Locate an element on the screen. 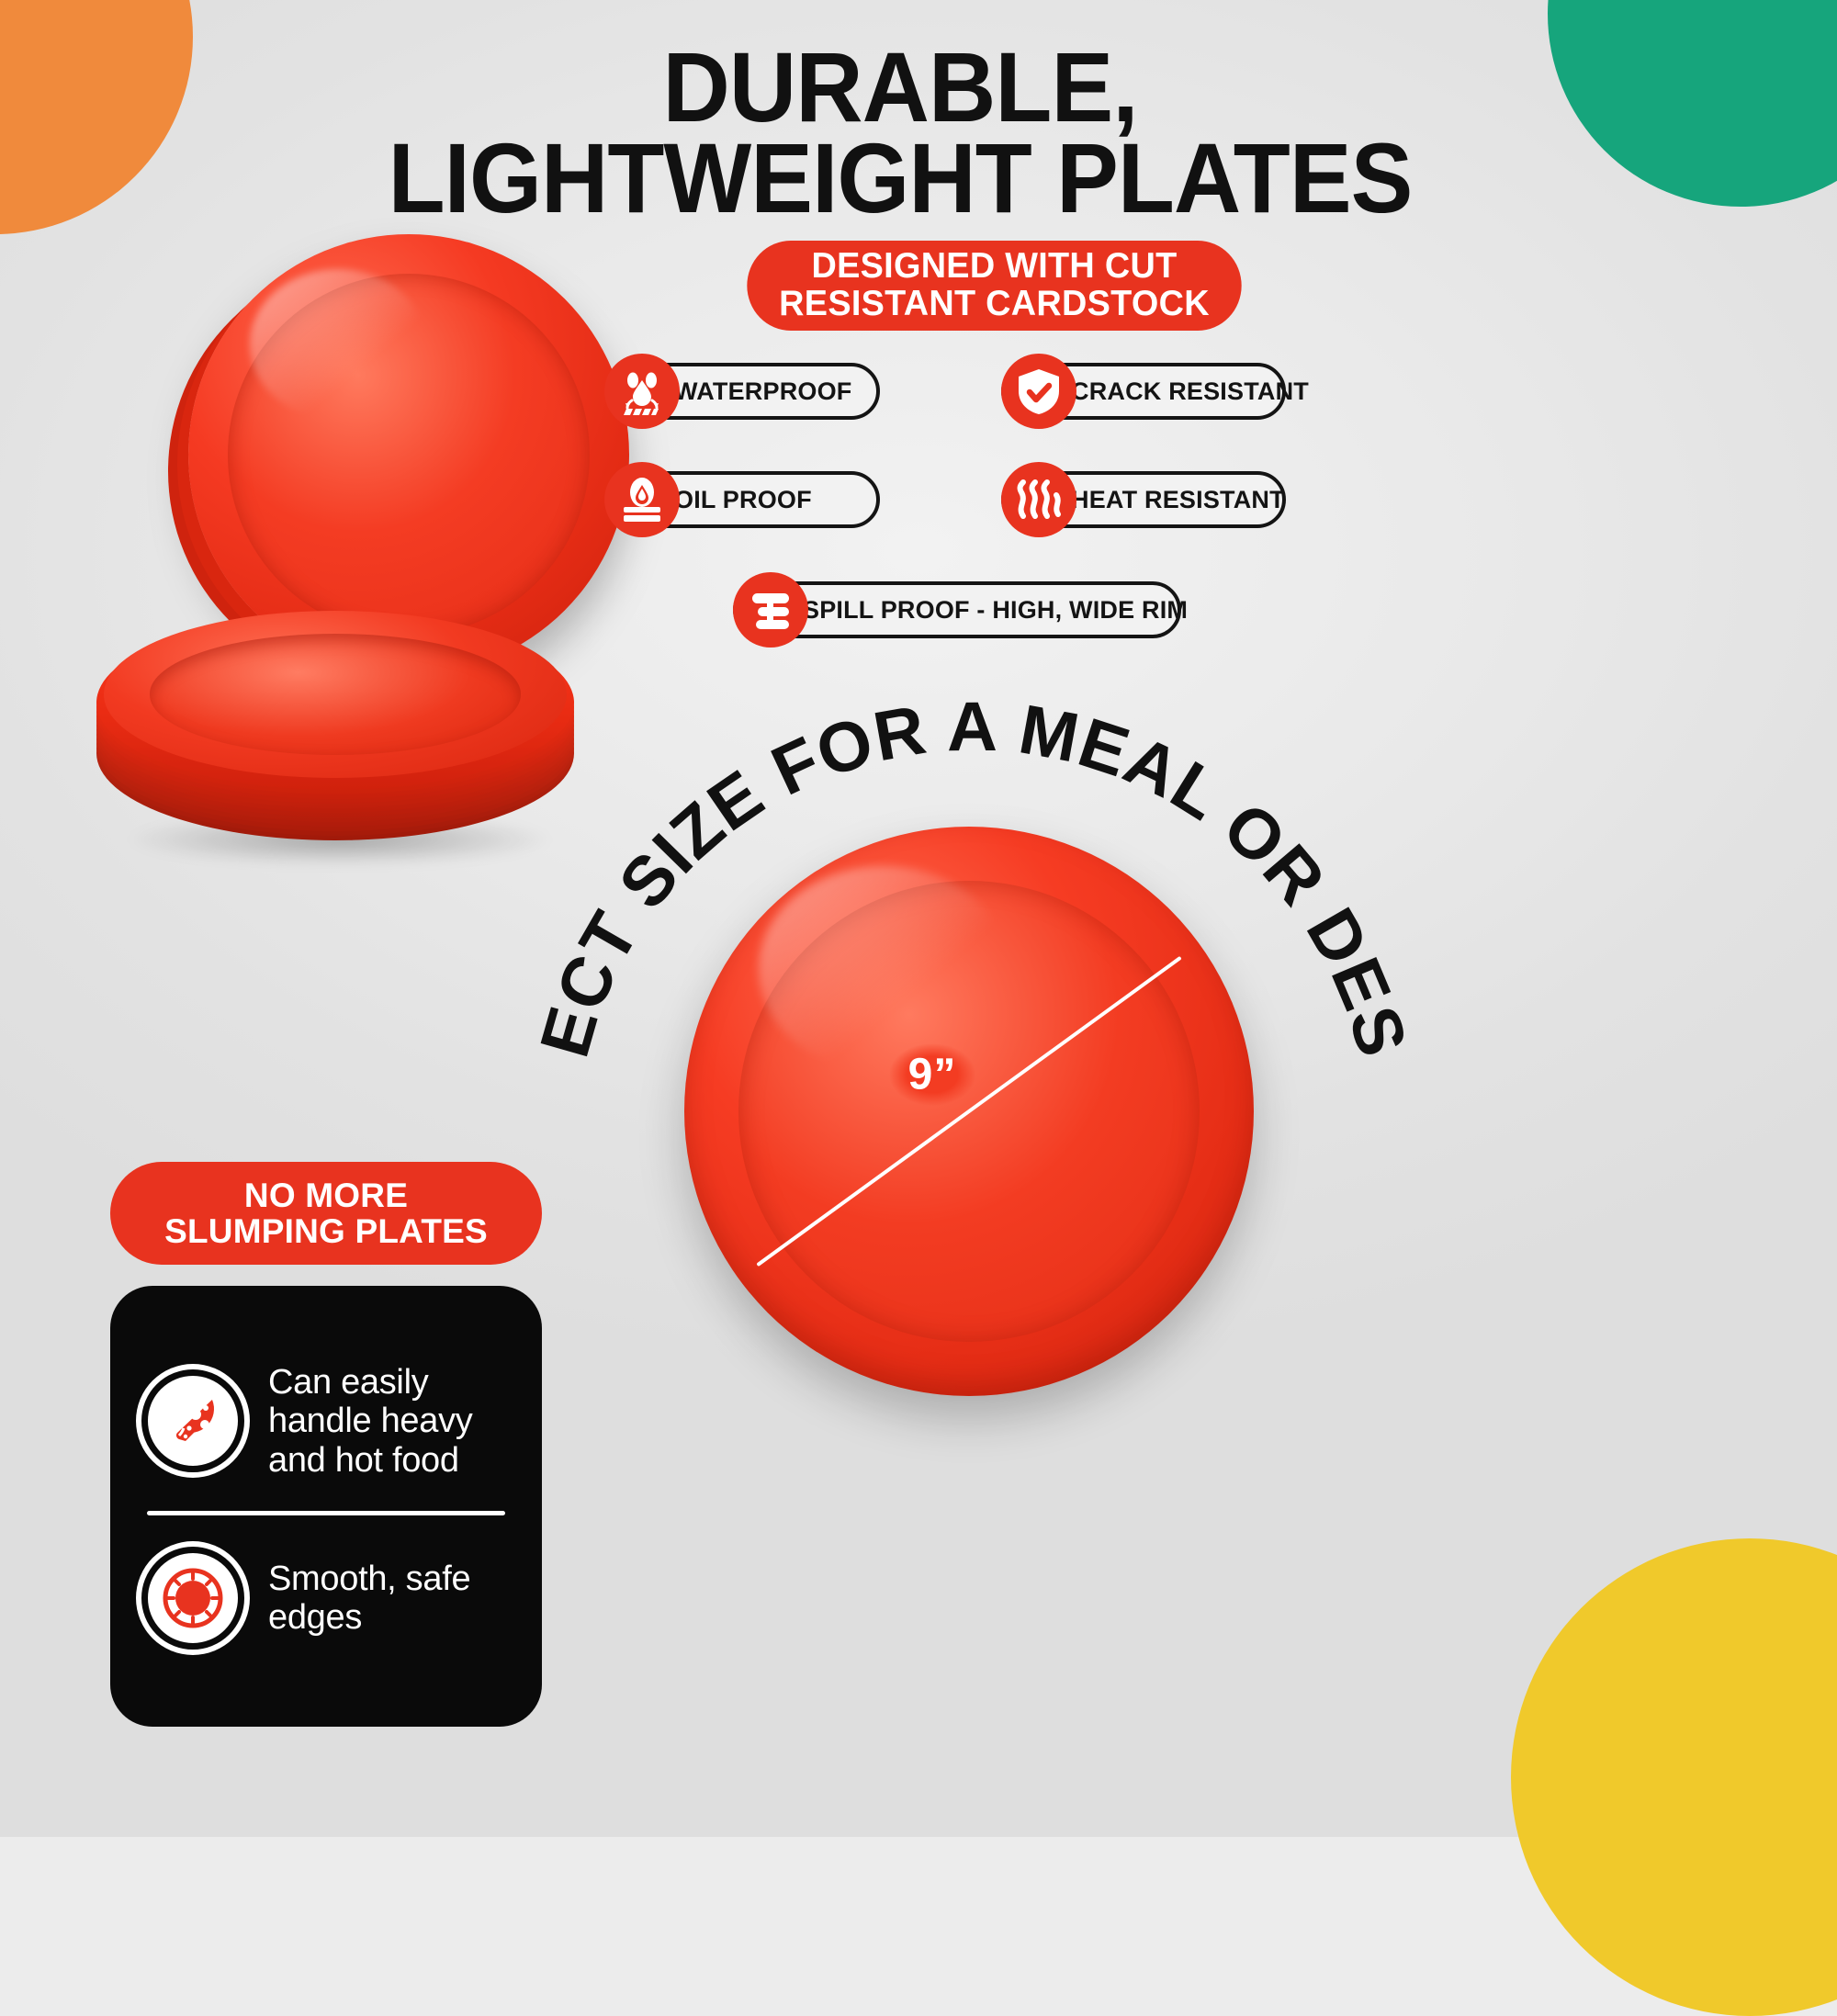 The width and height of the screenshot is (1837, 2016). page-title: DURABLE, LIGHTWEIGHT PLATES is located at coordinates (900, 136).